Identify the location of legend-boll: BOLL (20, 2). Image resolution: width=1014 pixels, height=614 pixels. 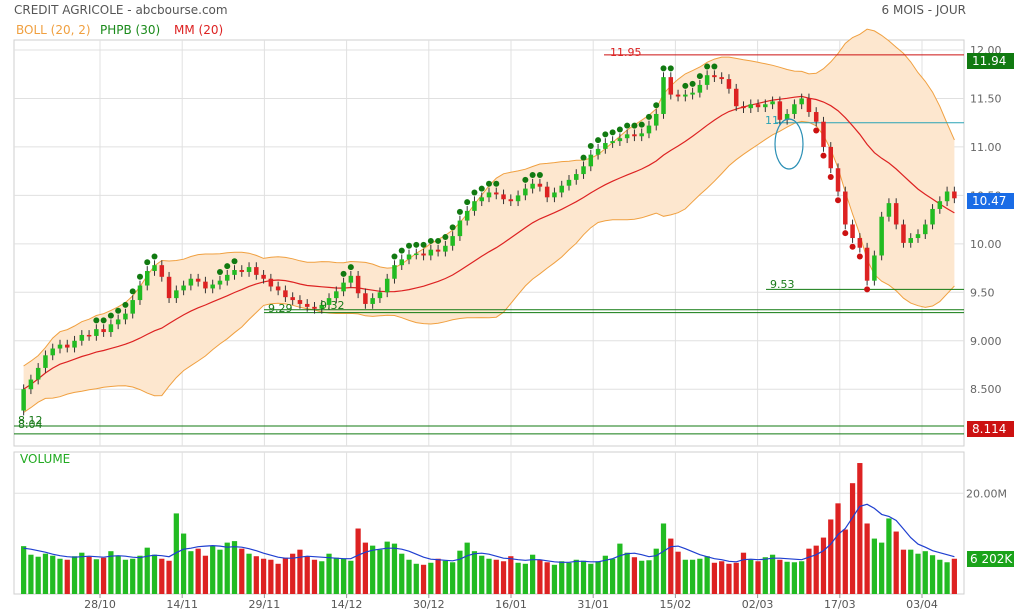
(53, 30).